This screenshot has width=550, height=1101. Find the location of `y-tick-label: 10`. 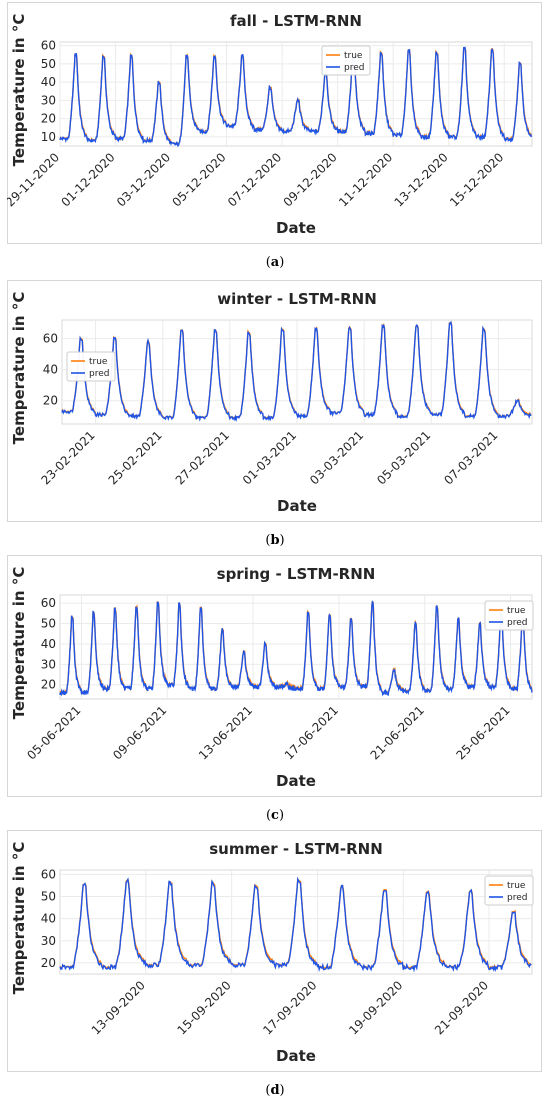

y-tick-label: 10 is located at coordinates (48, 137).